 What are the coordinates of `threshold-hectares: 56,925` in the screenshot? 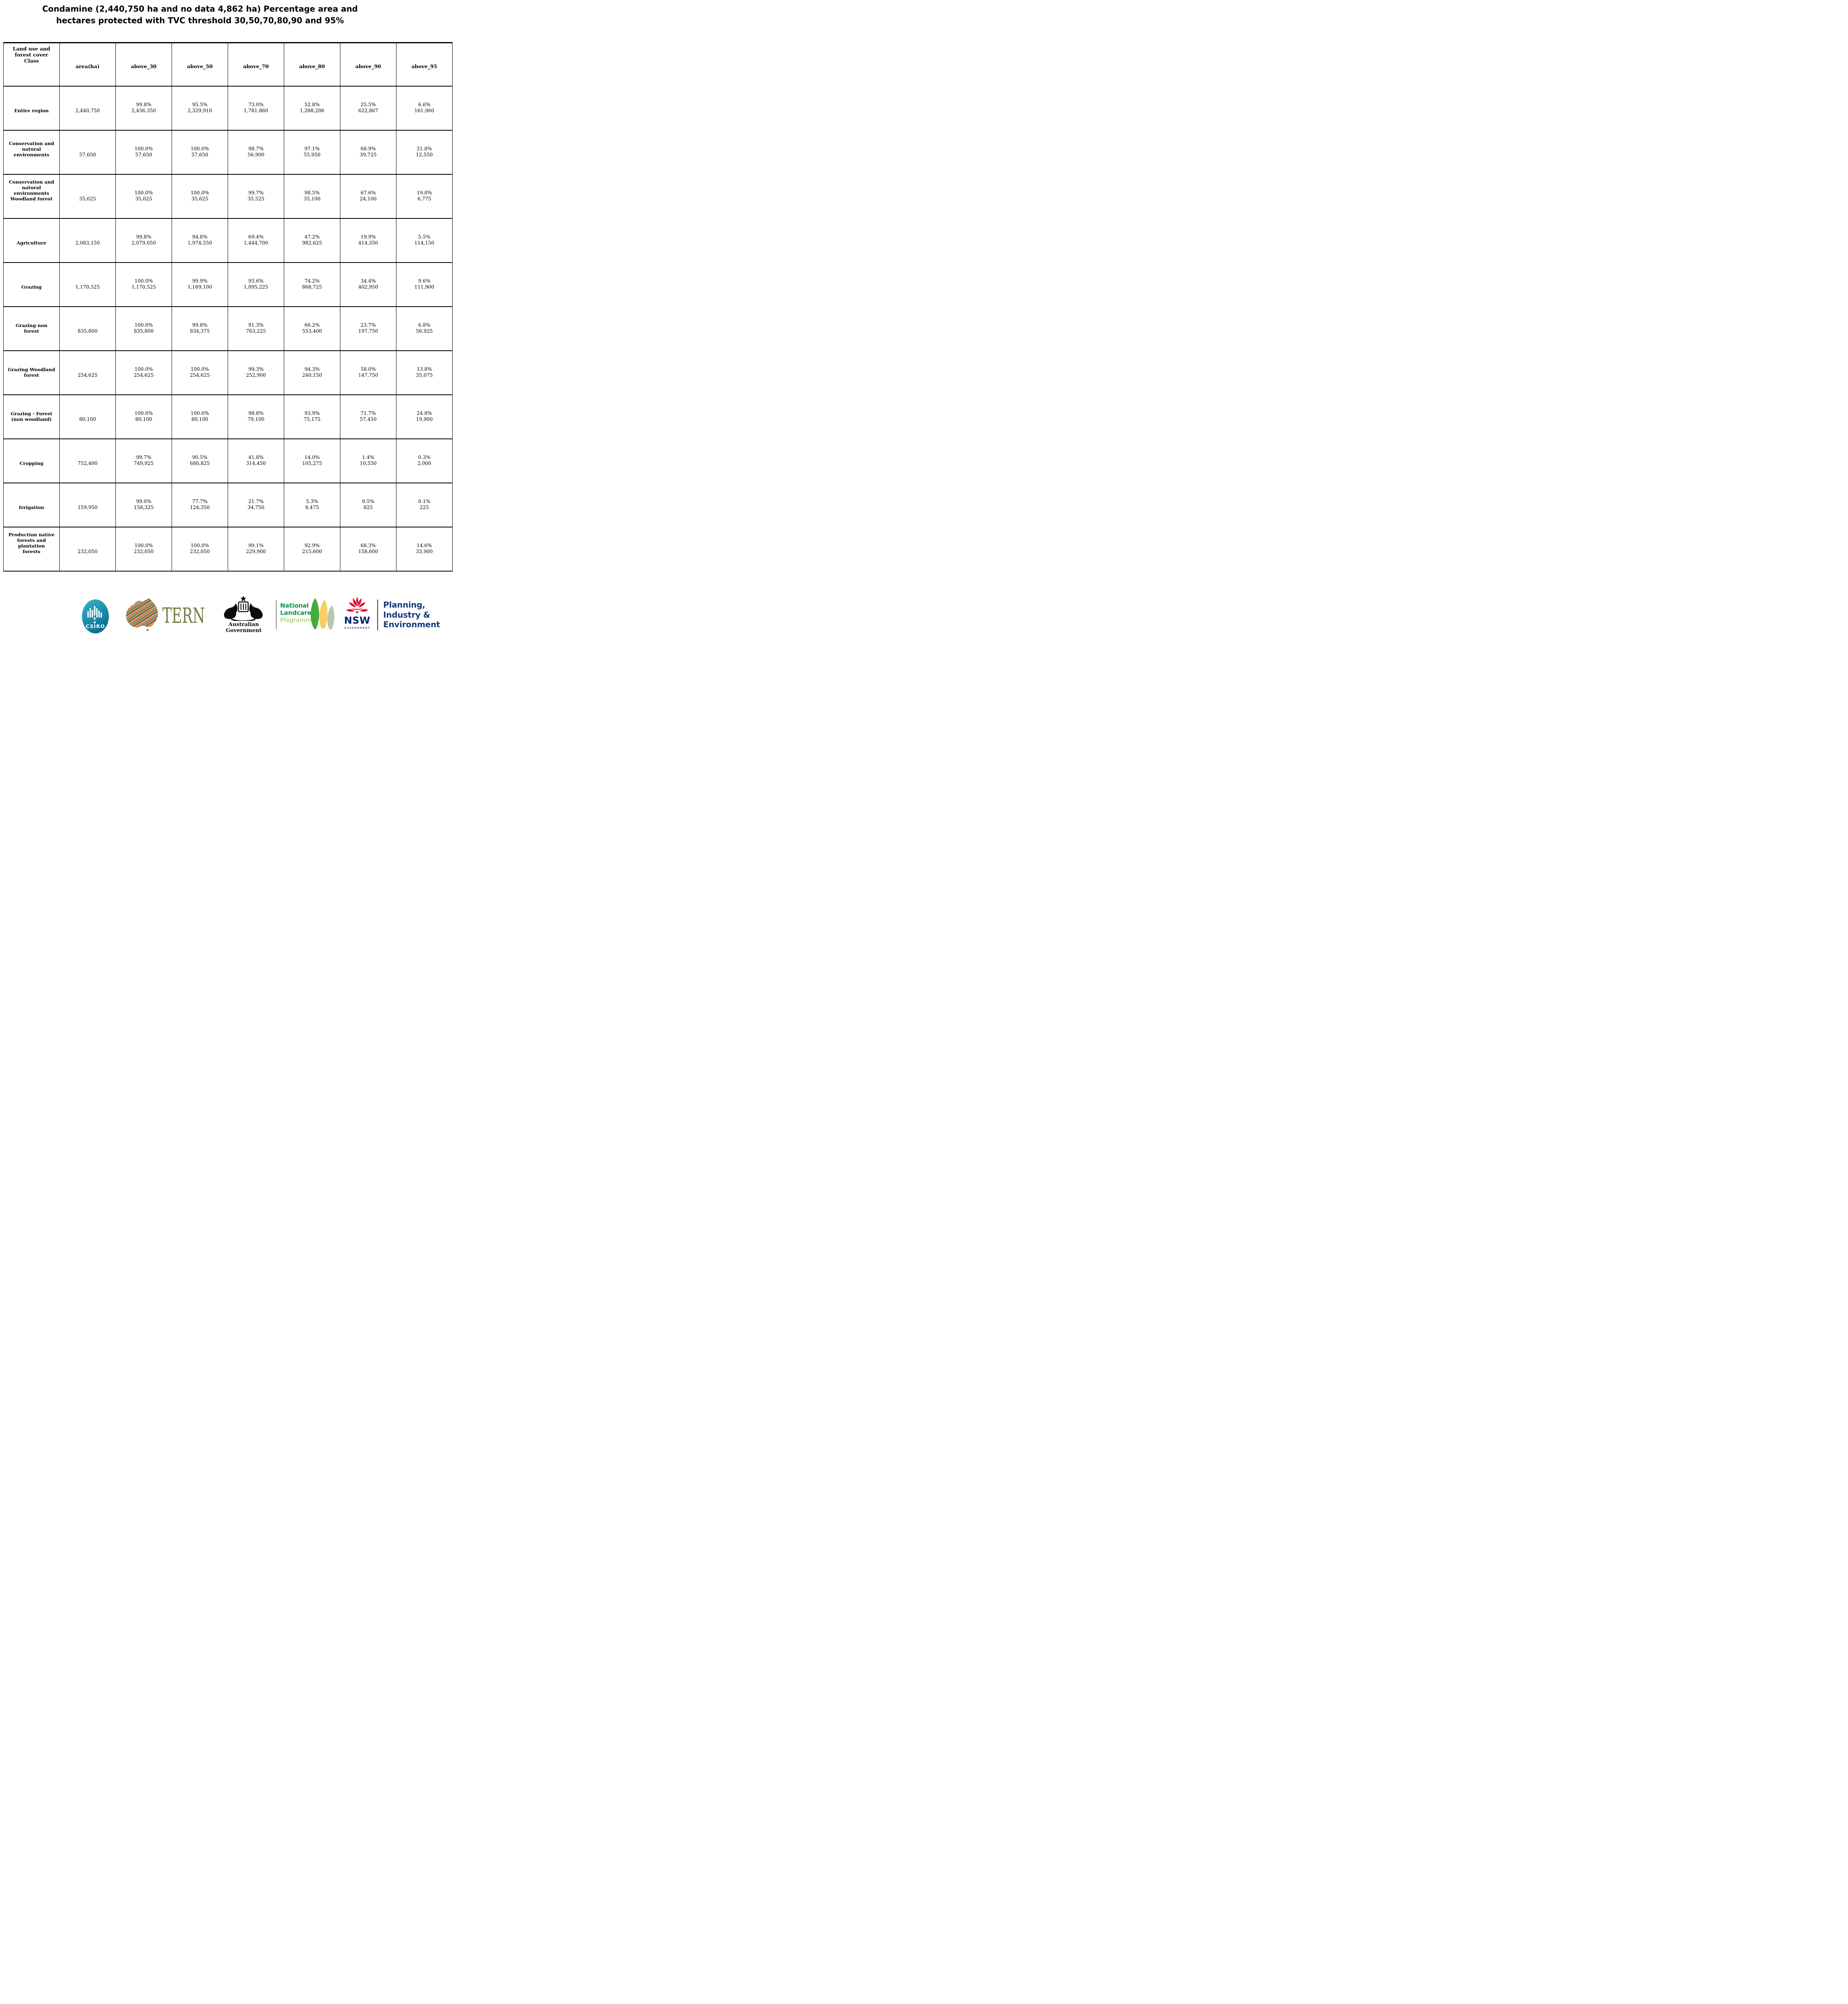 It's located at (424, 331).